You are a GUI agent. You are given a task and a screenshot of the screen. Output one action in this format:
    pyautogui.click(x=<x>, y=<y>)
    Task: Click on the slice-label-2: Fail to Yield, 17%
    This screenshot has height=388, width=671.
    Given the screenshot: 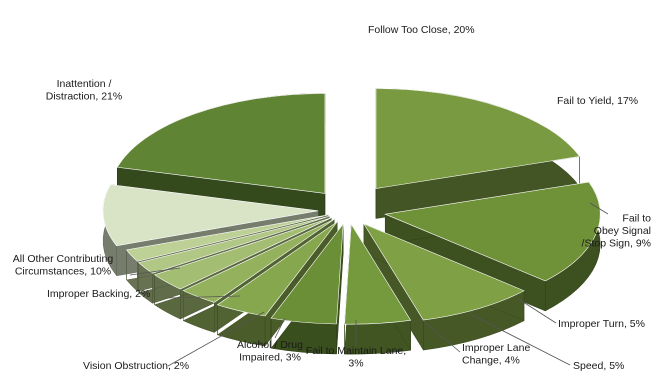 What is the action you would take?
    pyautogui.click(x=597, y=101)
    